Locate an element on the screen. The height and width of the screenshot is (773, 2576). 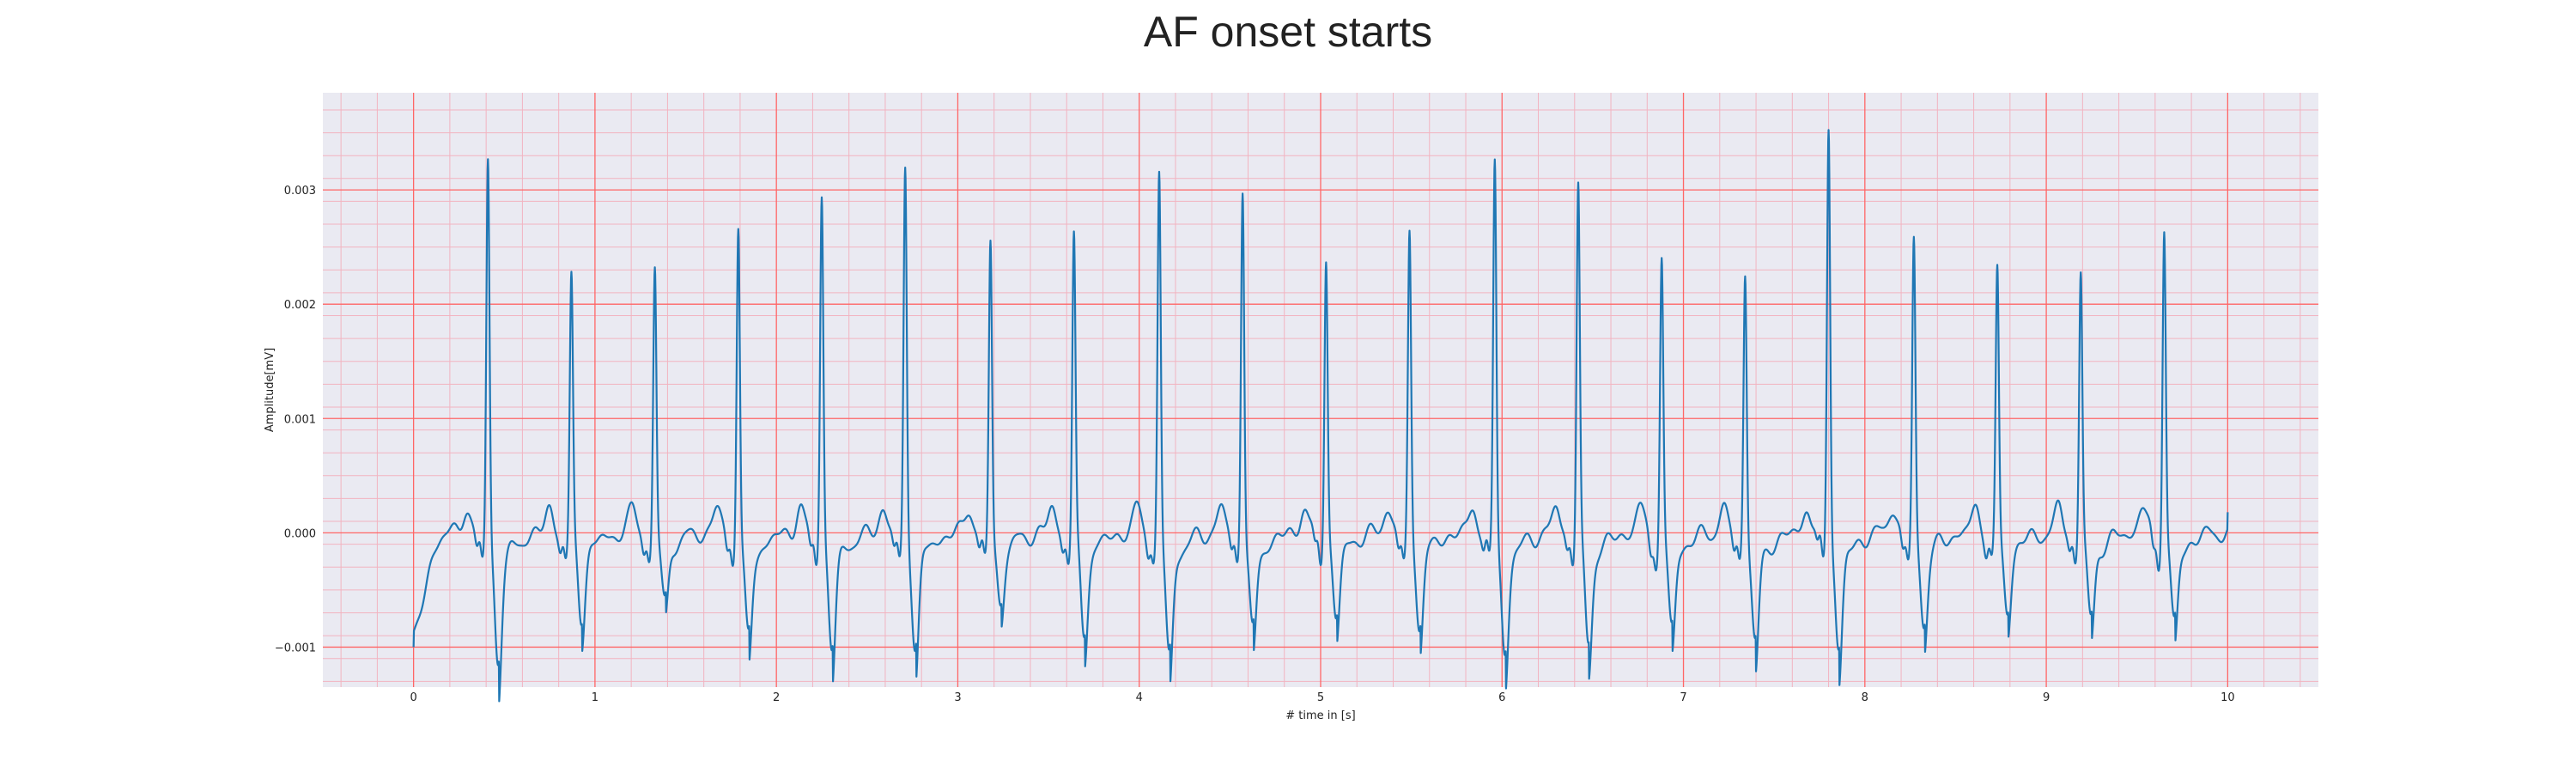
y-tick-label: 0.001 is located at coordinates (300, 419).